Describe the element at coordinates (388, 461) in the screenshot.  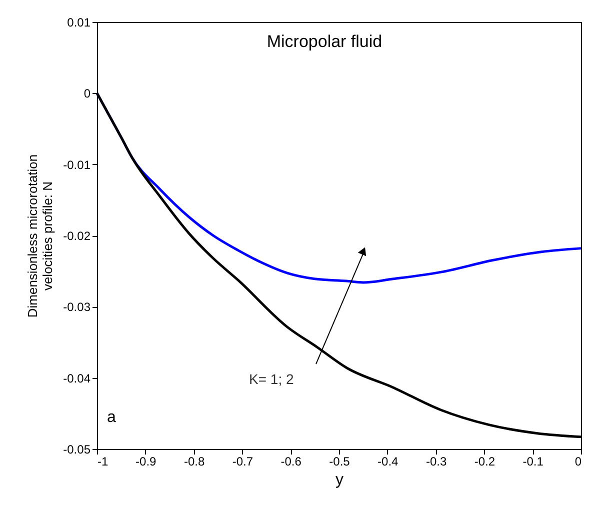
I see `x-tick-label: -0.4` at that location.